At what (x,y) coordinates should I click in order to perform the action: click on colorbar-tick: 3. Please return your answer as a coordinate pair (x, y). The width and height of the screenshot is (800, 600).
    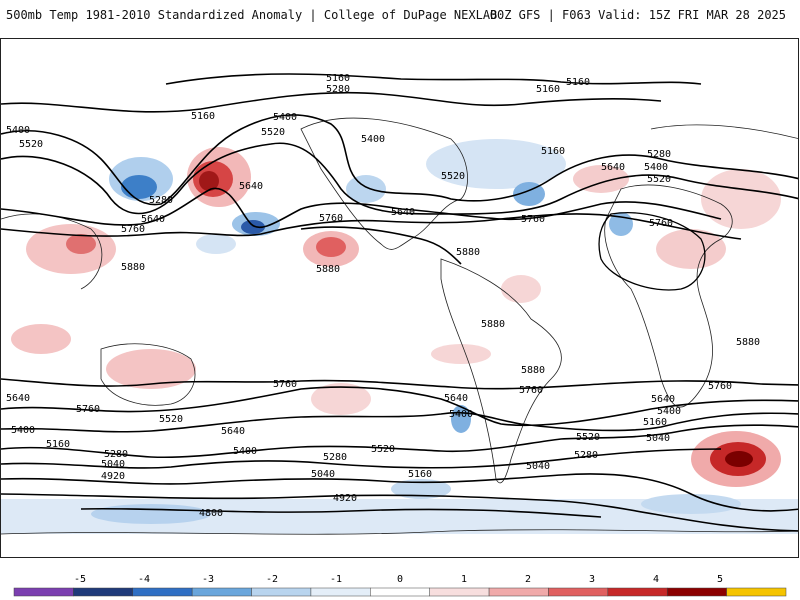
    Looking at the image, I should click on (592, 579).